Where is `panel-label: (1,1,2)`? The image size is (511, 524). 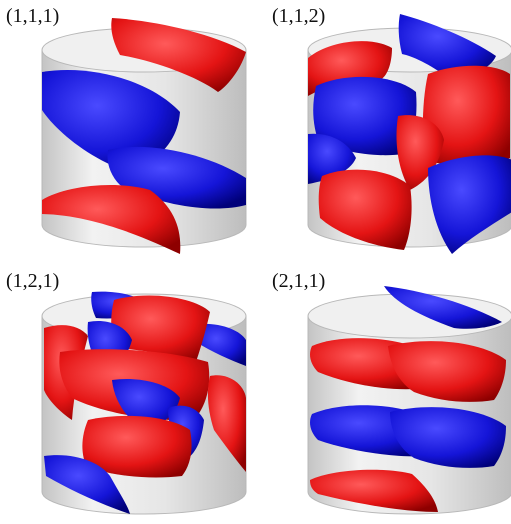
panel-label: (1,1,2) is located at coordinates (298, 16).